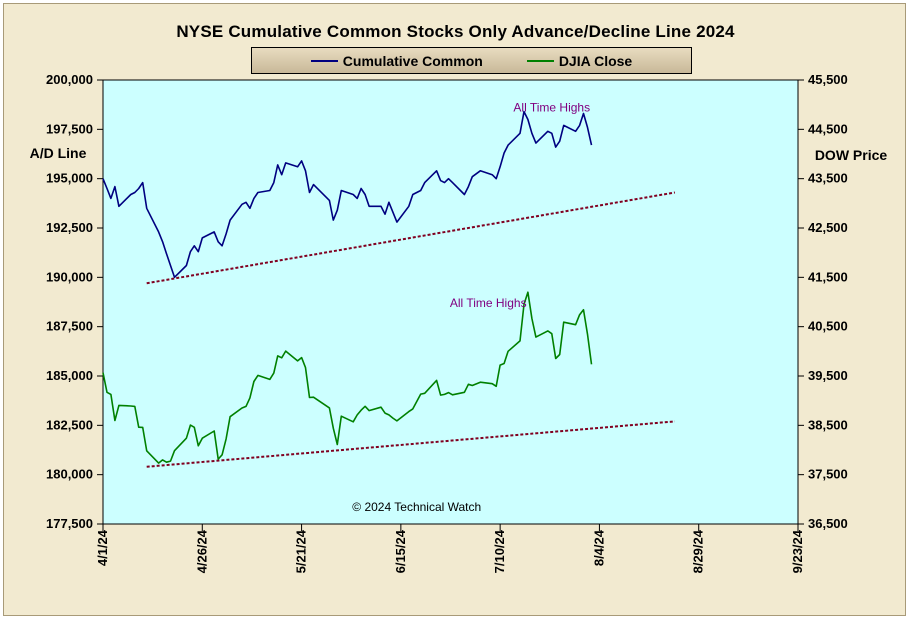 The width and height of the screenshot is (911, 623). Describe the element at coordinates (595, 60) in the screenshot. I see `legend-label-djia-close: DJIA Close` at that location.